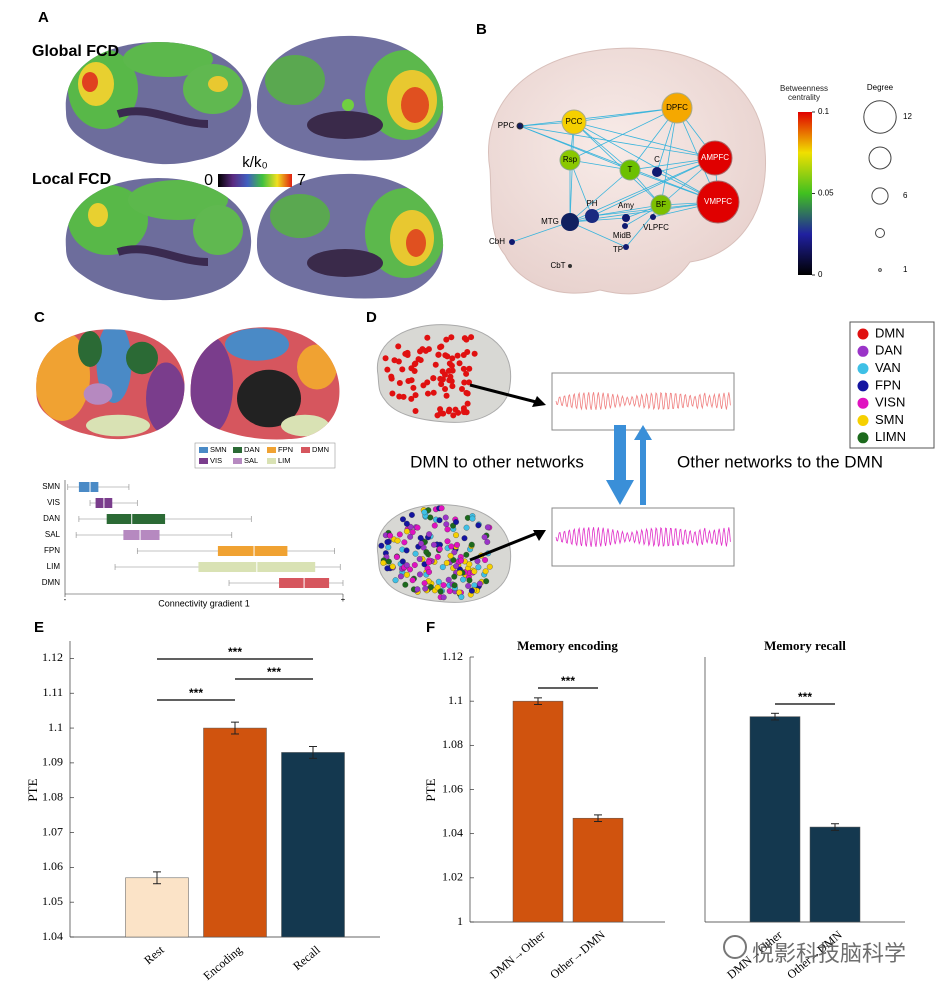  What do you see at coordinates (43, 17) in the screenshot?
I see `panel-letter: A` at bounding box center [43, 17].